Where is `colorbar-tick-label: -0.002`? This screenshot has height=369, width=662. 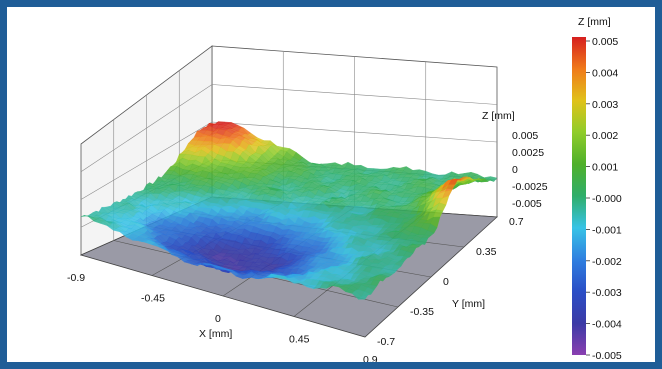 colorbar-tick-label: -0.002 is located at coordinates (607, 262).